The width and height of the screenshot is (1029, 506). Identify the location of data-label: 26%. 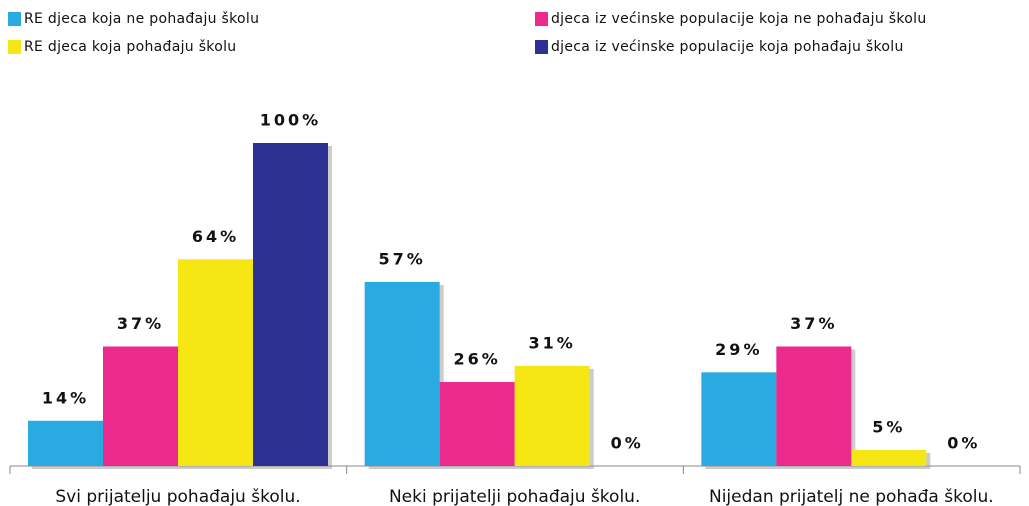
(477, 359).